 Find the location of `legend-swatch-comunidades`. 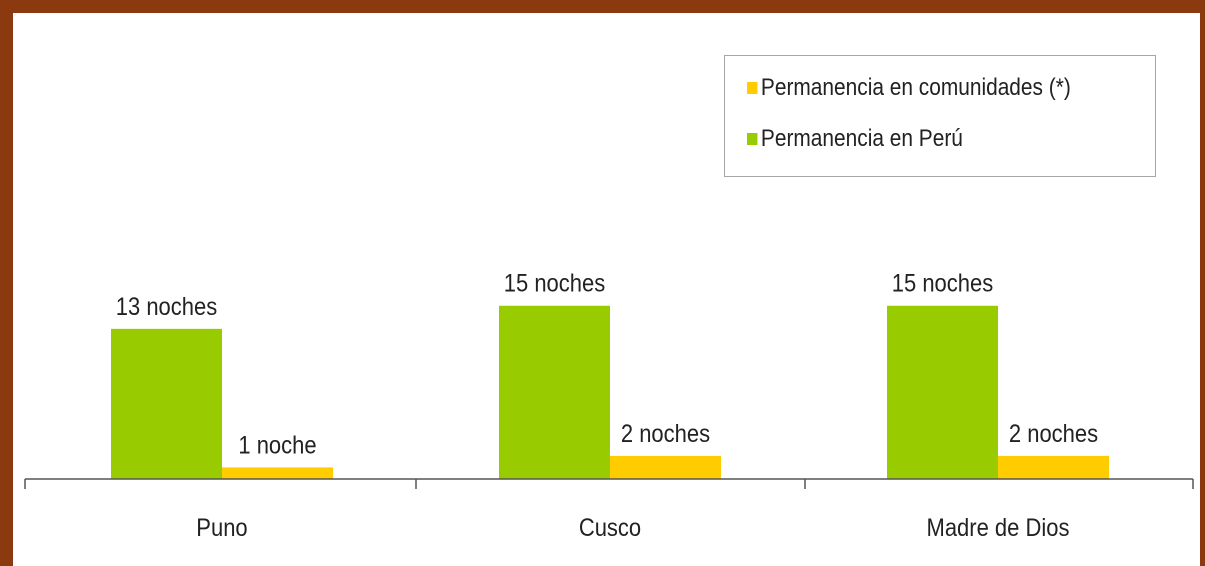

legend-swatch-comunidades is located at coordinates (752, 88).